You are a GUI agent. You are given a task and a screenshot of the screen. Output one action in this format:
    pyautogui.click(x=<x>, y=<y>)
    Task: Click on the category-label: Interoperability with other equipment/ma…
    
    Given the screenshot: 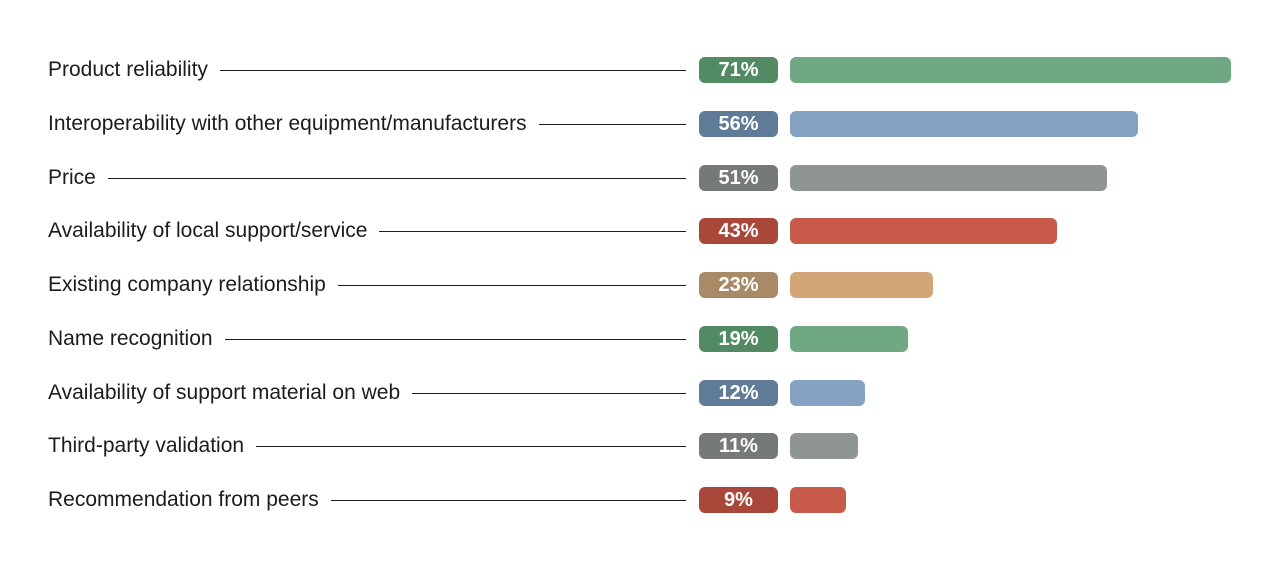 What is the action you would take?
    pyautogui.click(x=293, y=124)
    